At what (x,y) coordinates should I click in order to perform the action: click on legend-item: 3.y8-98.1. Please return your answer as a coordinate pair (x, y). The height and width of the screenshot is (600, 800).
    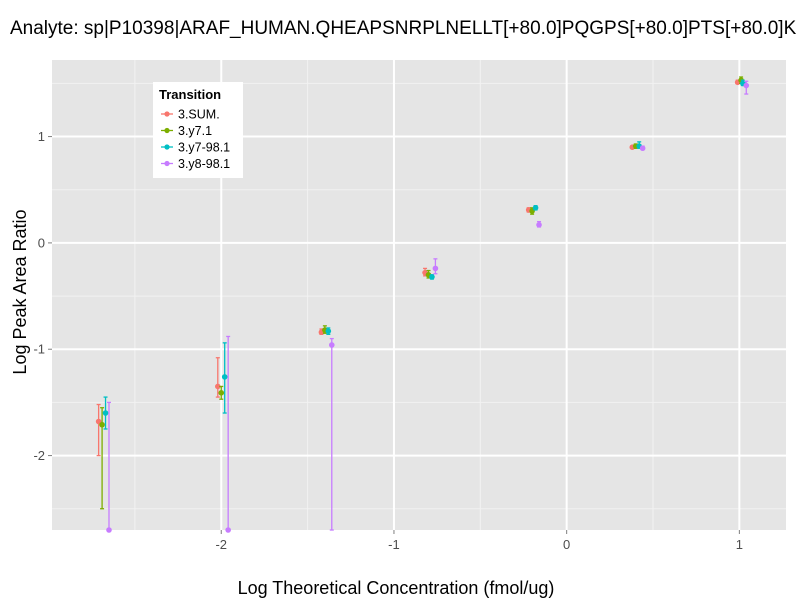
    Looking at the image, I should click on (195, 164).